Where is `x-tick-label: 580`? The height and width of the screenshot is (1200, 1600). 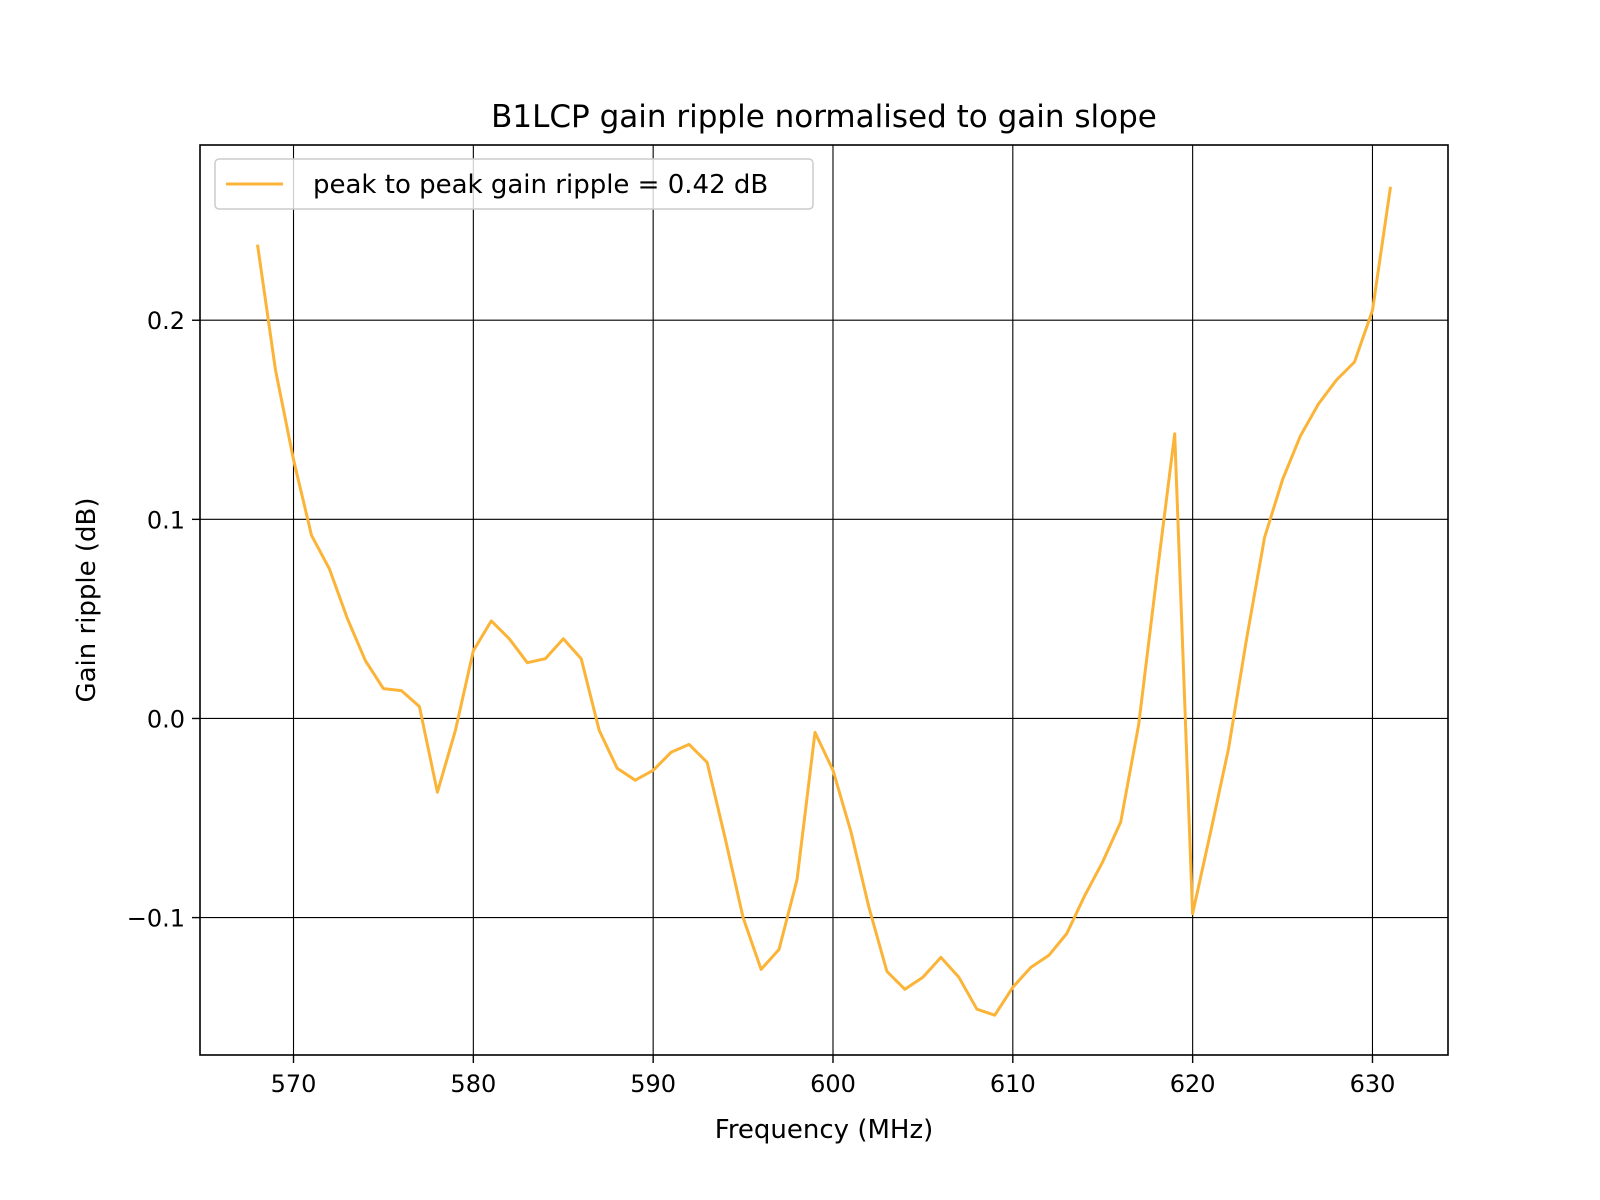
x-tick-label: 580 is located at coordinates (473, 1084).